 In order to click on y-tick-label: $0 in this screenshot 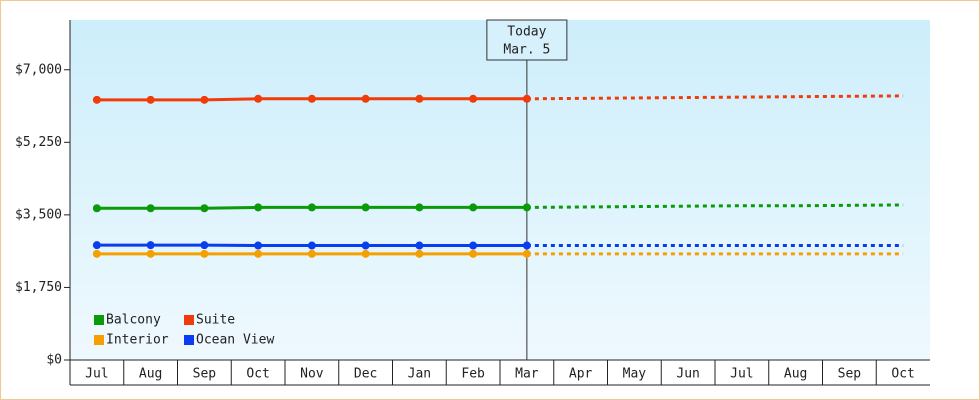, I will do `click(54, 360)`.